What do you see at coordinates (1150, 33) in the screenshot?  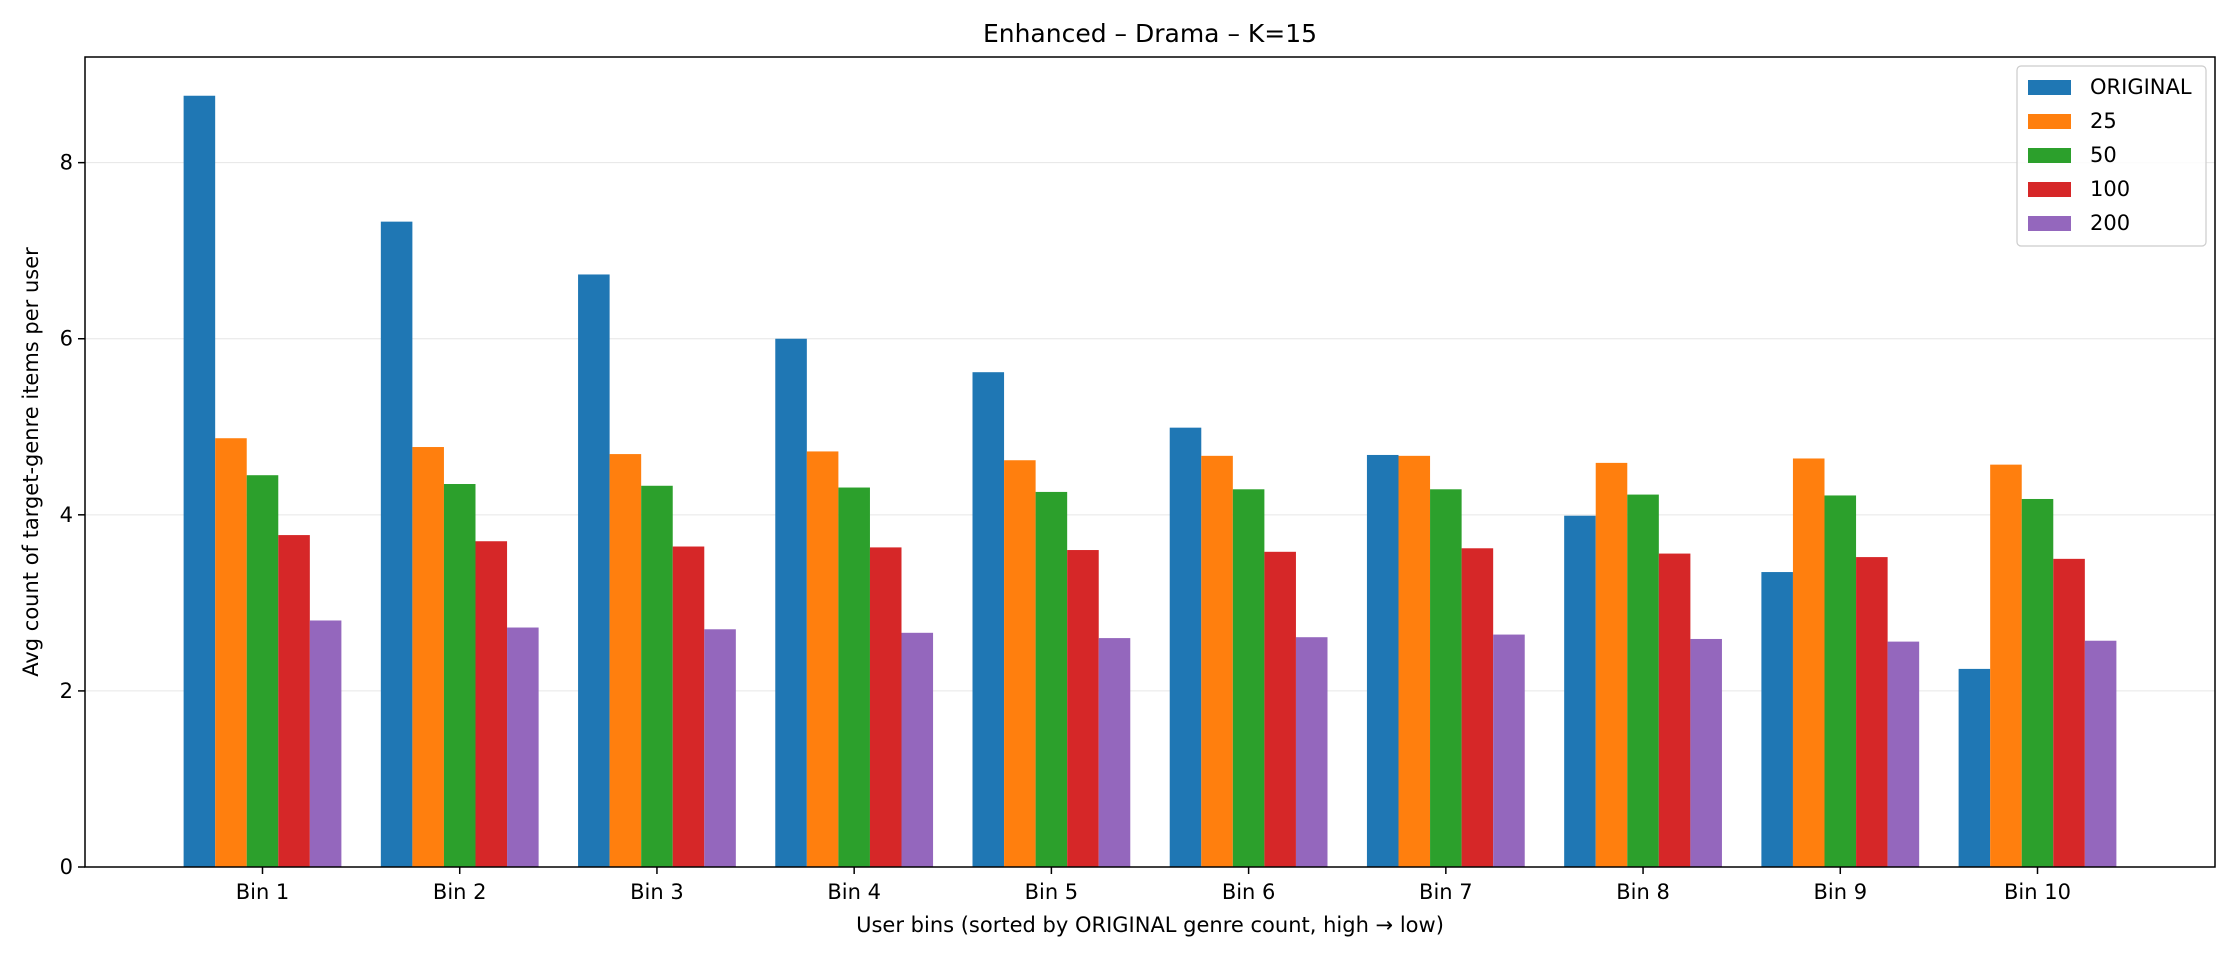 I see `chart-title: Enhanced – Drama – K=15` at bounding box center [1150, 33].